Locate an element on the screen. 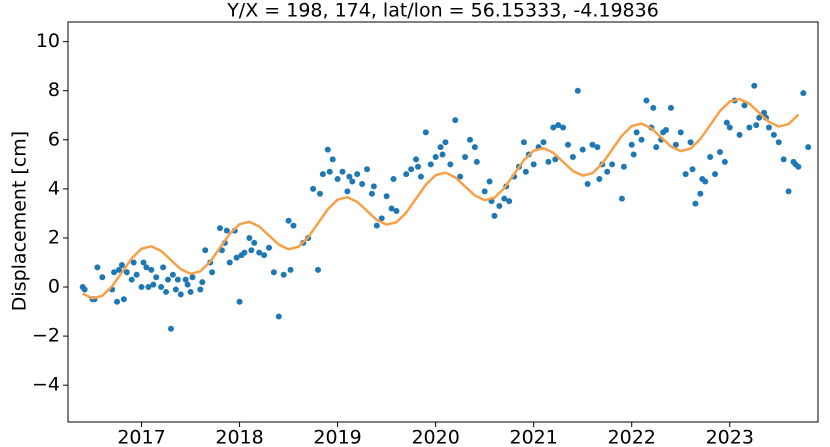  x-tick-label: 2023 is located at coordinates (730, 437).